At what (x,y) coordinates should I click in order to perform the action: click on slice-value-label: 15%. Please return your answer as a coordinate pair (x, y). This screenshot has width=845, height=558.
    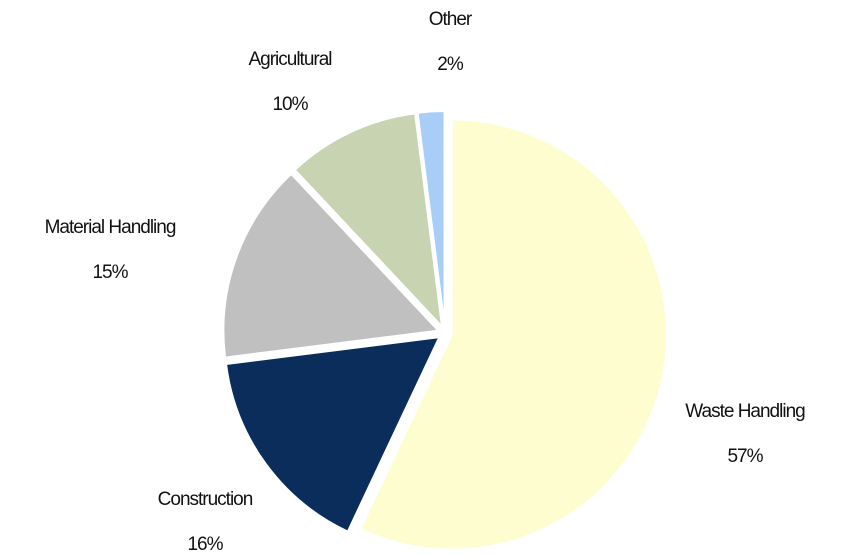
    Looking at the image, I should click on (110, 272).